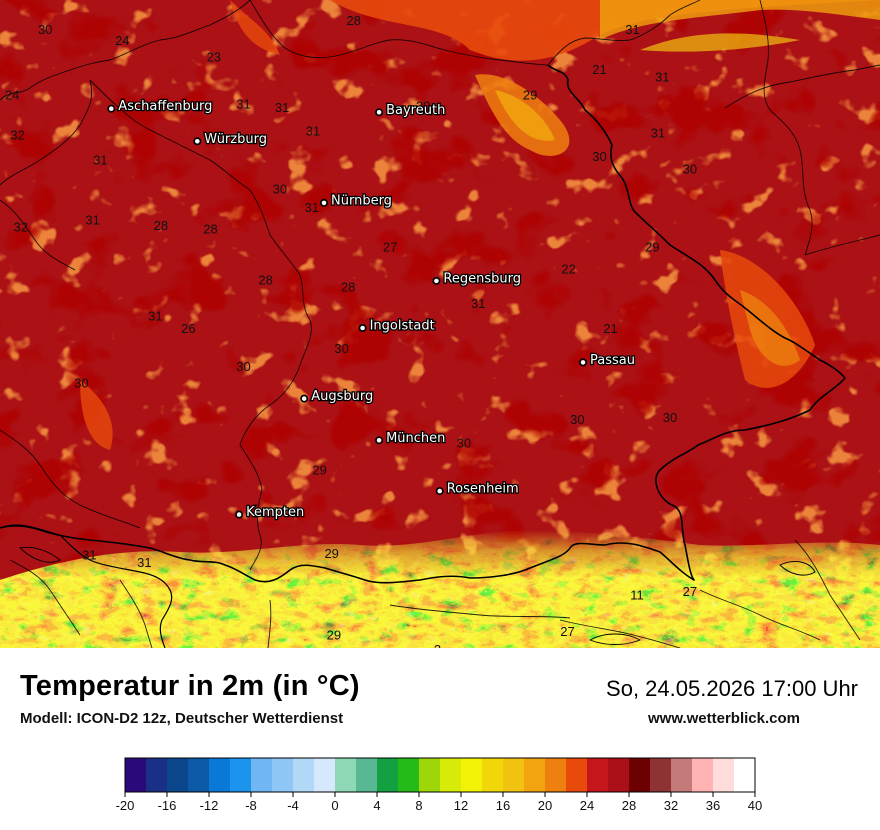  What do you see at coordinates (482, 278) in the screenshot?
I see `city-label: Regensburg` at bounding box center [482, 278].